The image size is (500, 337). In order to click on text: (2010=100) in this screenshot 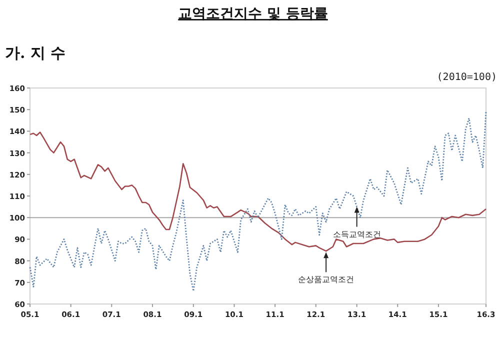, I will do `click(466, 77)`.